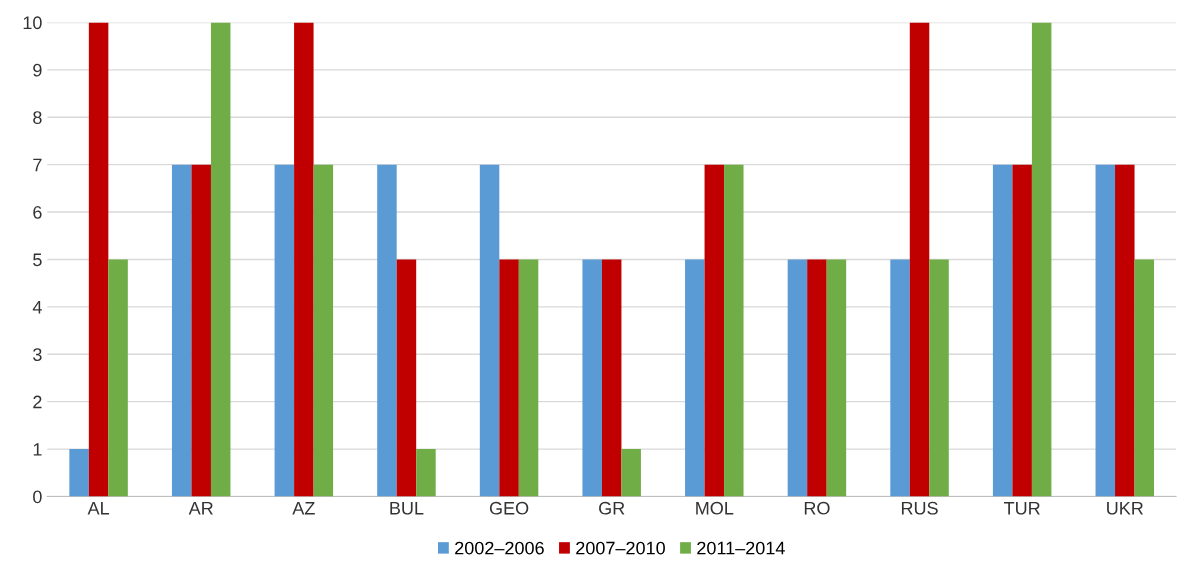 The image size is (1182, 561). What do you see at coordinates (37, 449) in the screenshot?
I see `y-tick-label: 1` at bounding box center [37, 449].